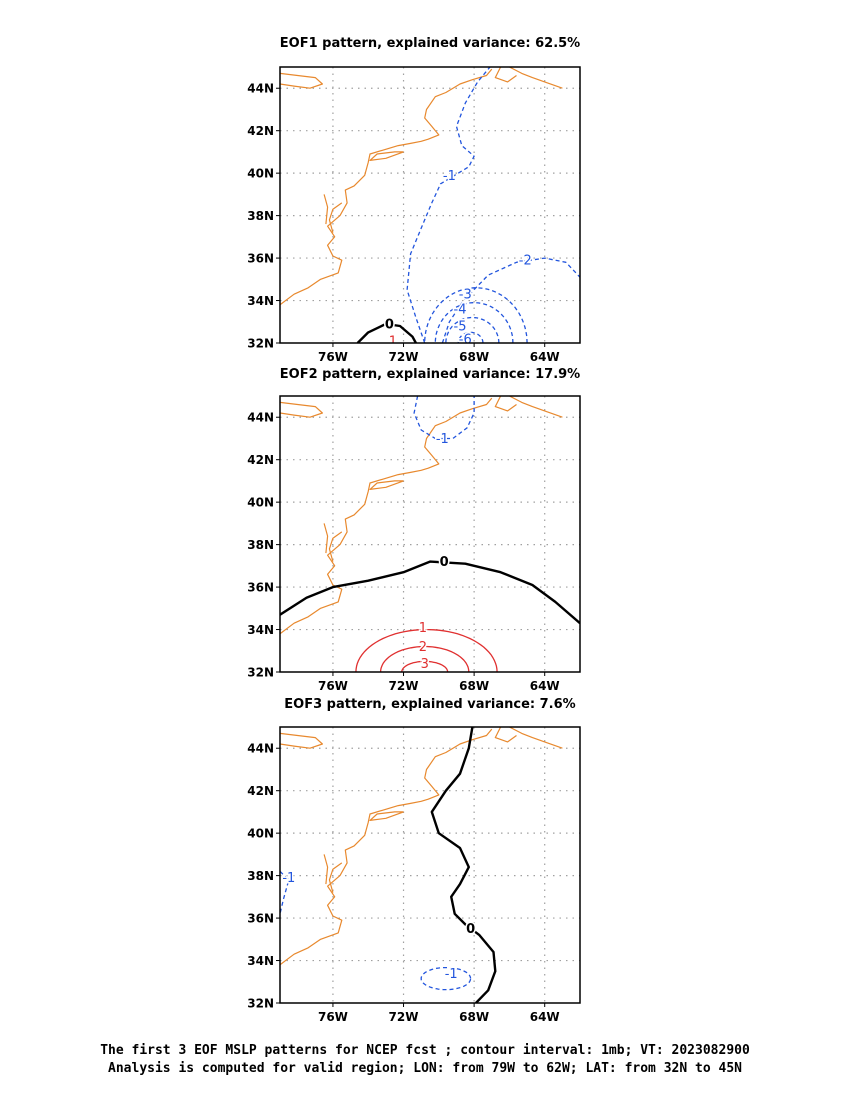  I want to click on contour-label: 2, so click(423, 647).